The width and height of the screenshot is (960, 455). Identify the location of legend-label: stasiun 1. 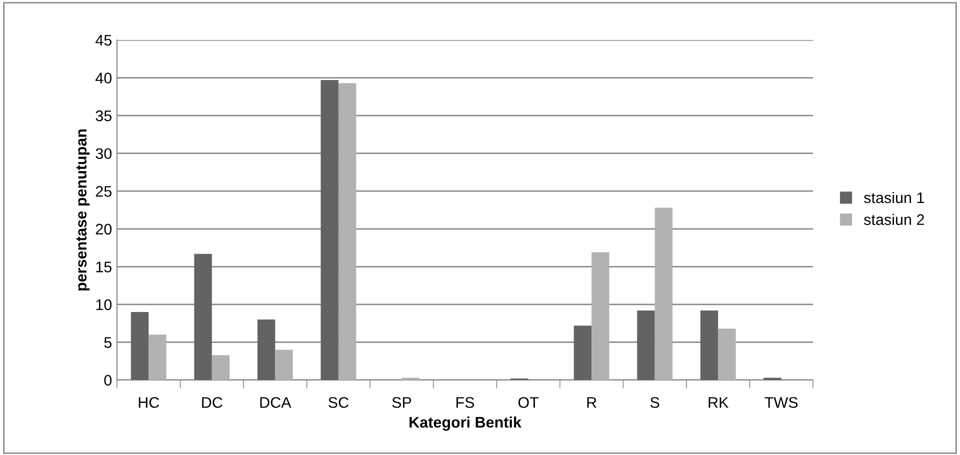
(894, 198).